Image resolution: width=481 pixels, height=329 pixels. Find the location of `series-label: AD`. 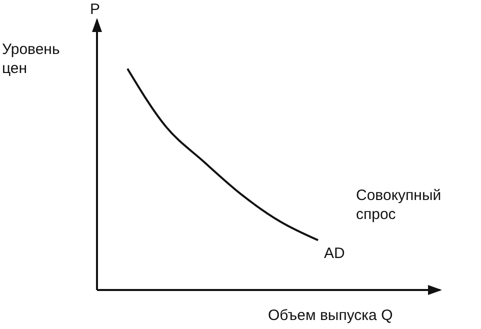

series-label: AD is located at coordinates (334, 254).